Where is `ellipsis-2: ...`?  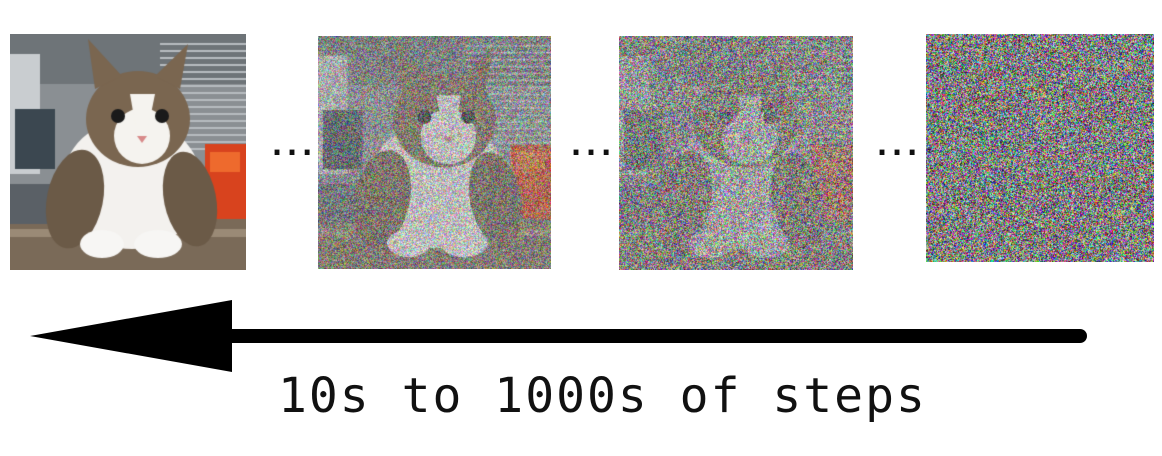
ellipsis-2: ... is located at coordinates (591, 145).